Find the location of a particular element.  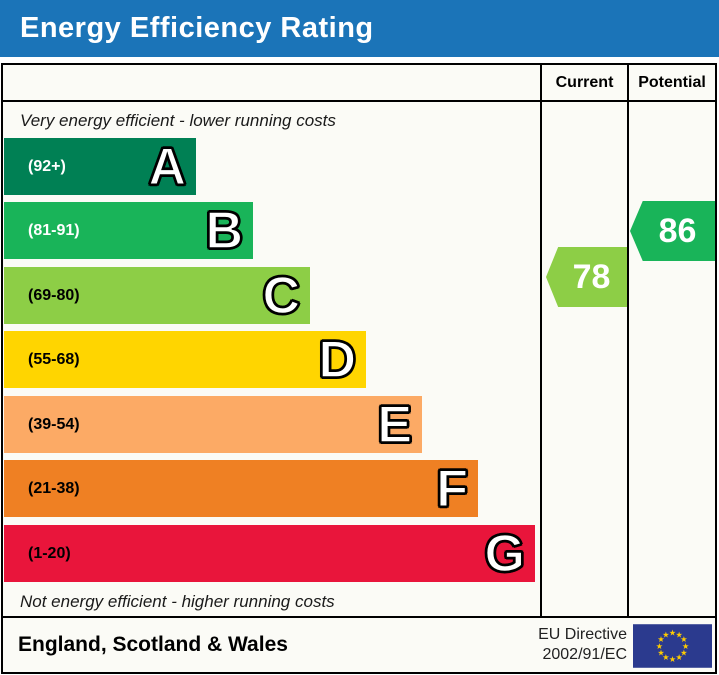

band-range-label: (55-68) is located at coordinates (54, 359).